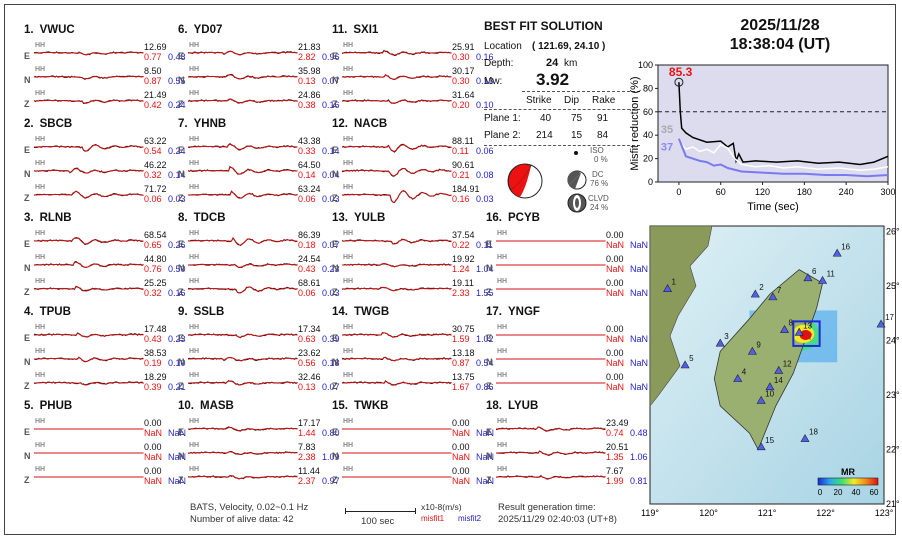  What do you see at coordinates (371, 406) in the screenshot?
I see `station-name: TWKB` at bounding box center [371, 406].